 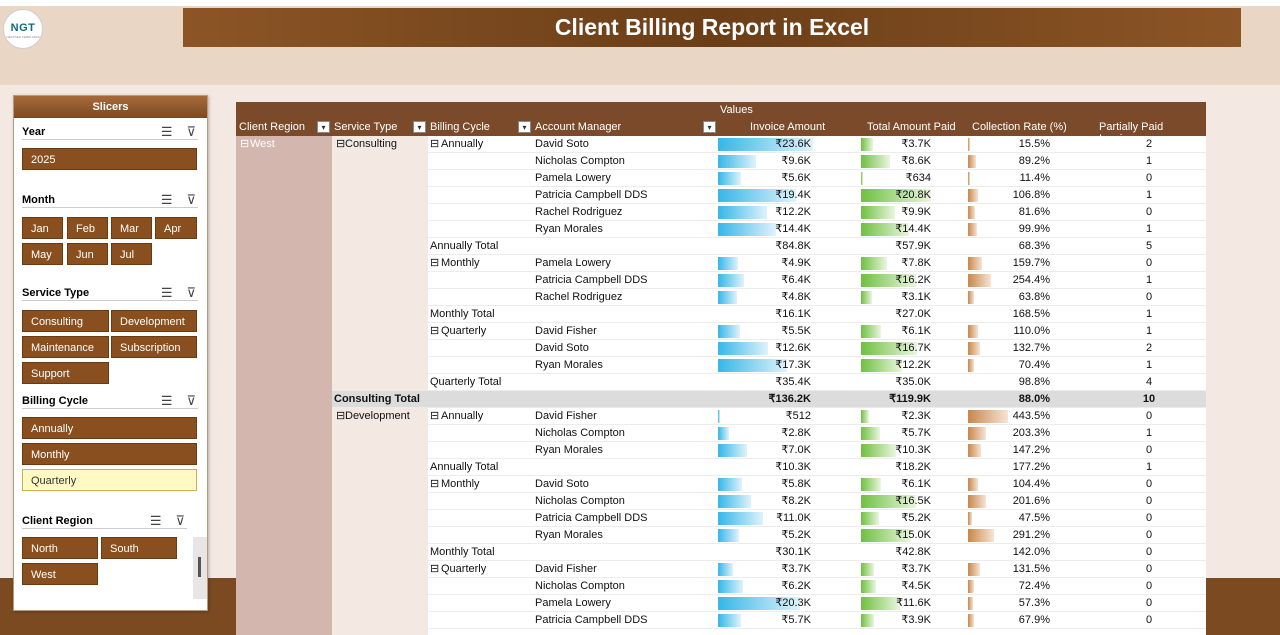 What do you see at coordinates (380, 385) in the screenshot?
I see `service-column` at bounding box center [380, 385].